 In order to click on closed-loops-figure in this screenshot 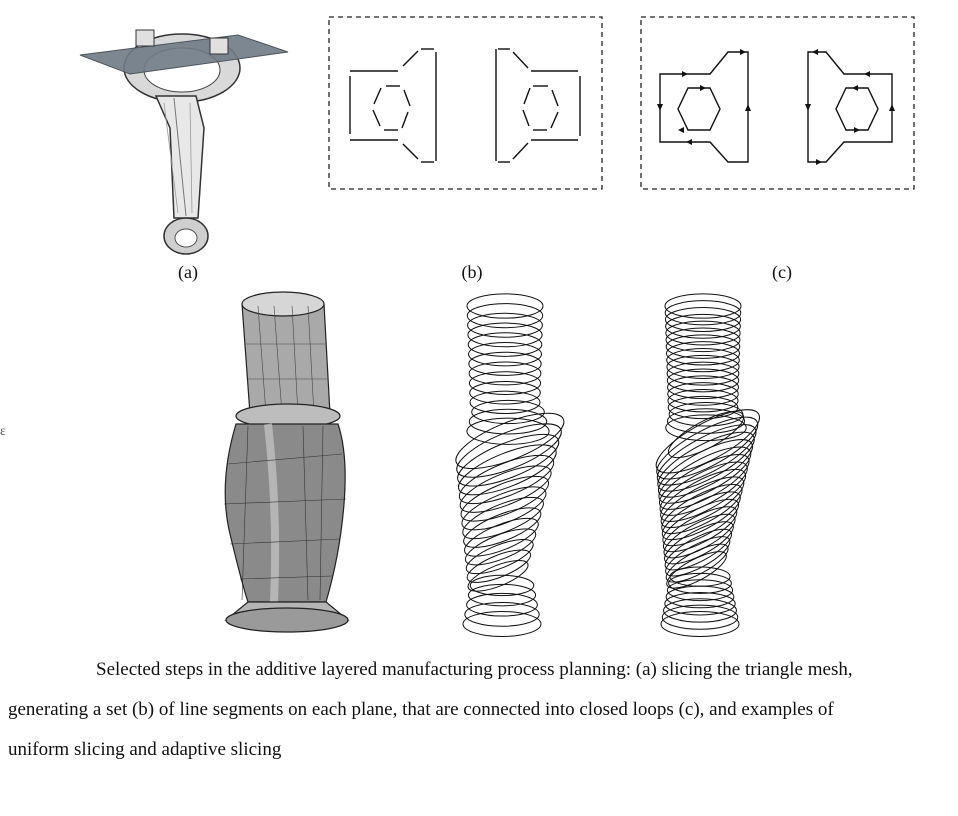, I will do `click(778, 104)`.